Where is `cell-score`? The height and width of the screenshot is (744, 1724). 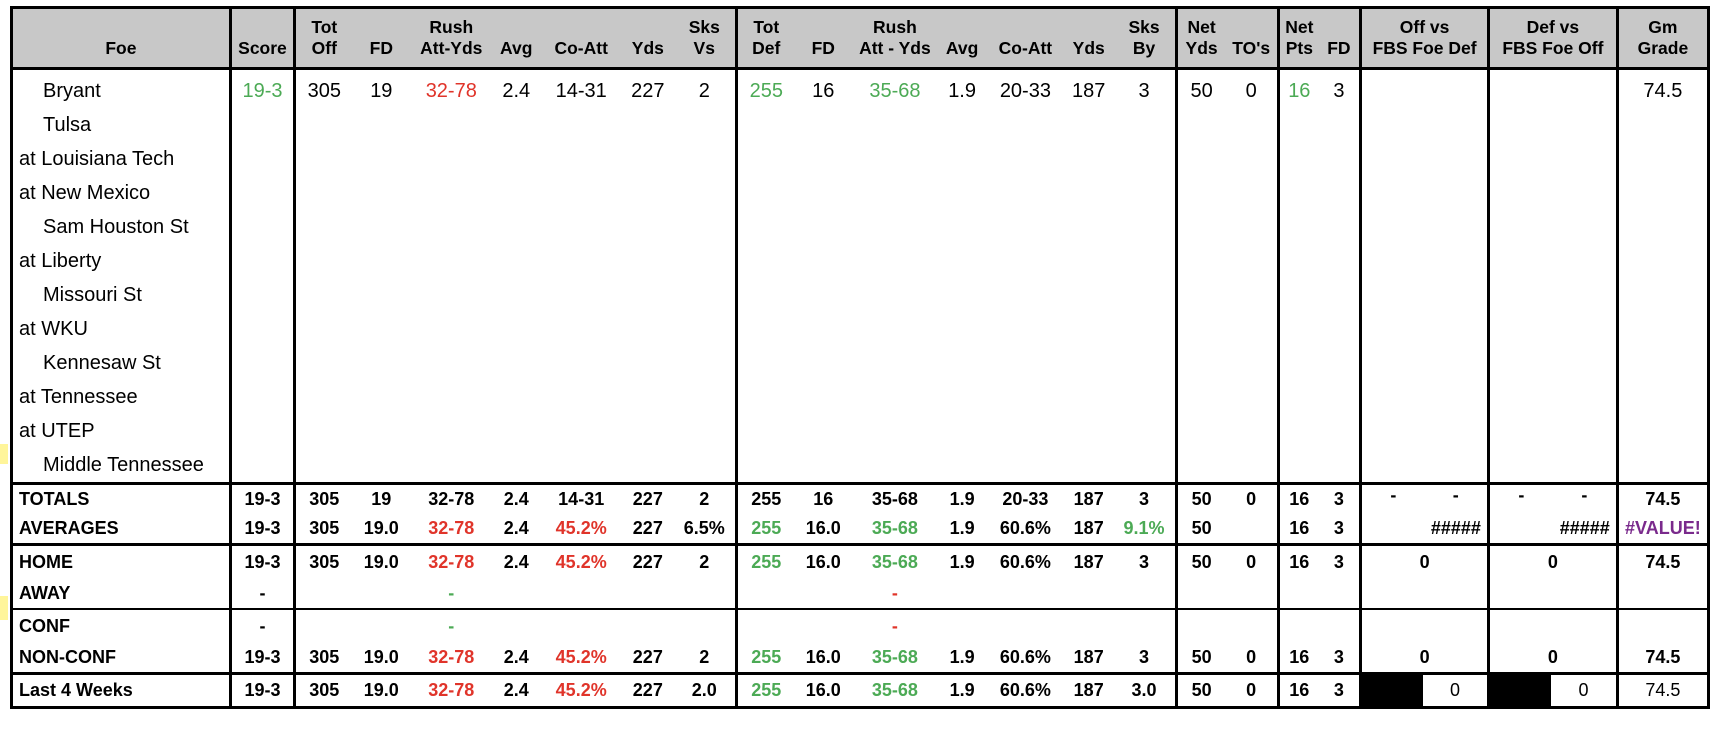 cell-score is located at coordinates (263, 466).